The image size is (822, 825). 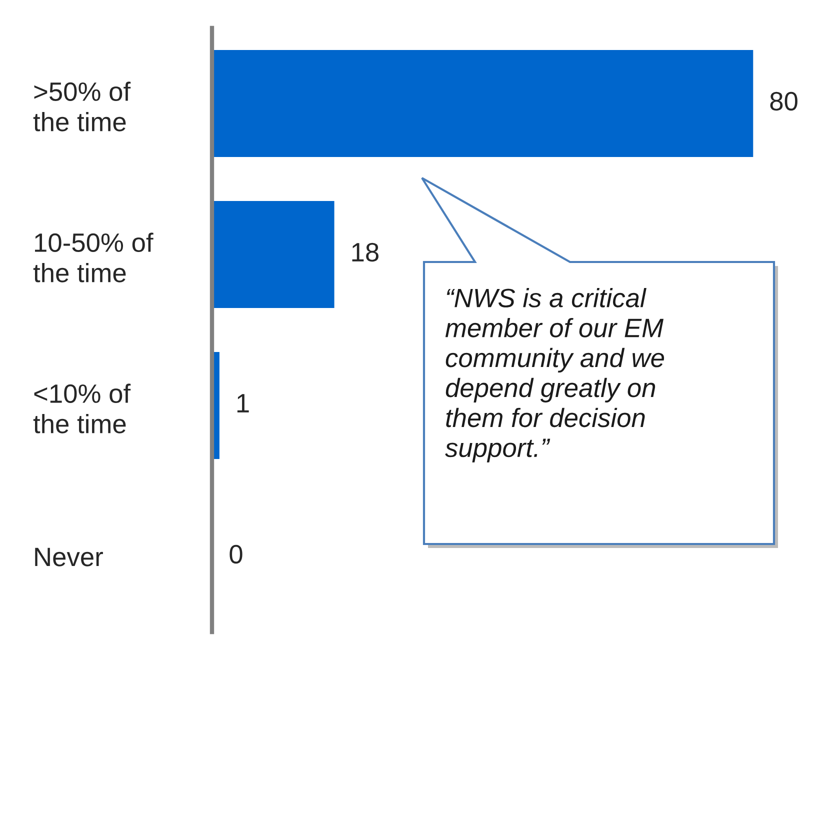 What do you see at coordinates (93, 257) in the screenshot?
I see `y-tick-label: 10-50% of the time` at bounding box center [93, 257].